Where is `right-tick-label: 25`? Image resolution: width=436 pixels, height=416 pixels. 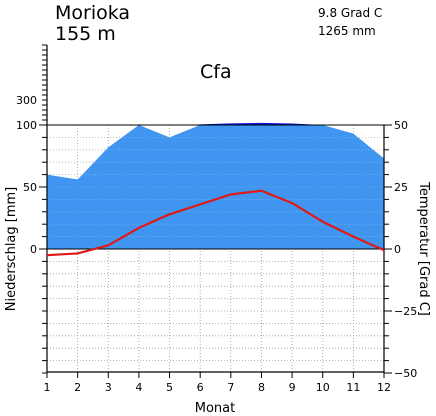
right-tick-label: 25 is located at coordinates (401, 187).